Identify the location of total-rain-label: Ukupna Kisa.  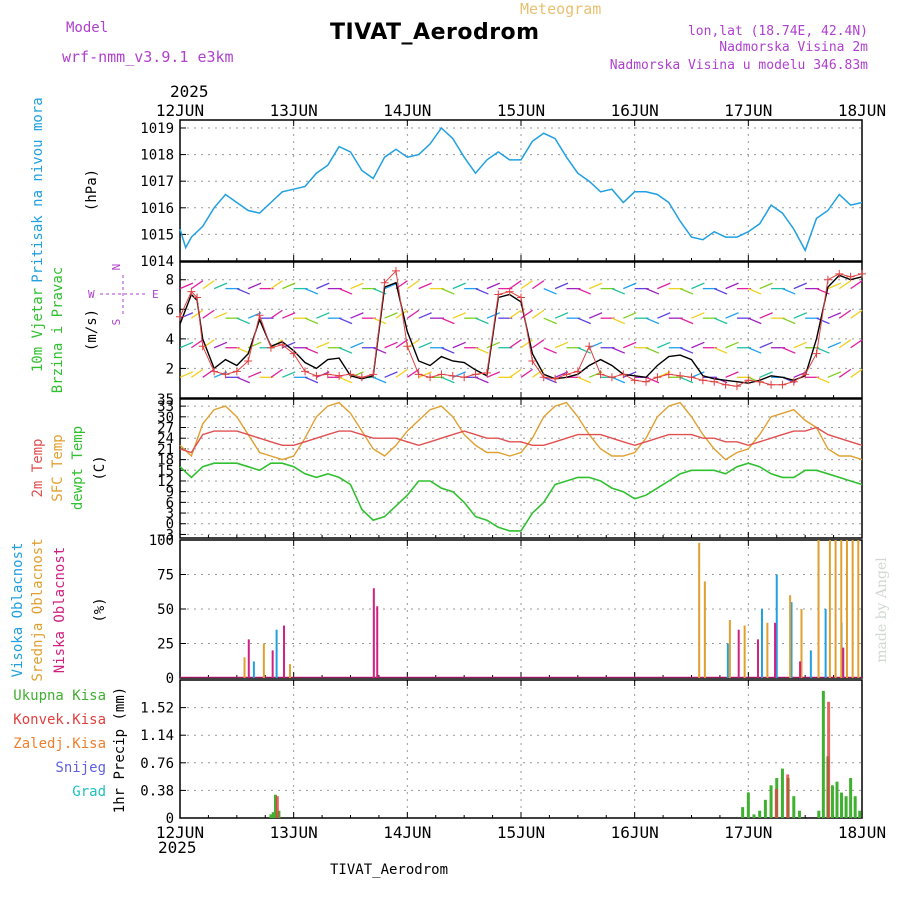
(59, 696).